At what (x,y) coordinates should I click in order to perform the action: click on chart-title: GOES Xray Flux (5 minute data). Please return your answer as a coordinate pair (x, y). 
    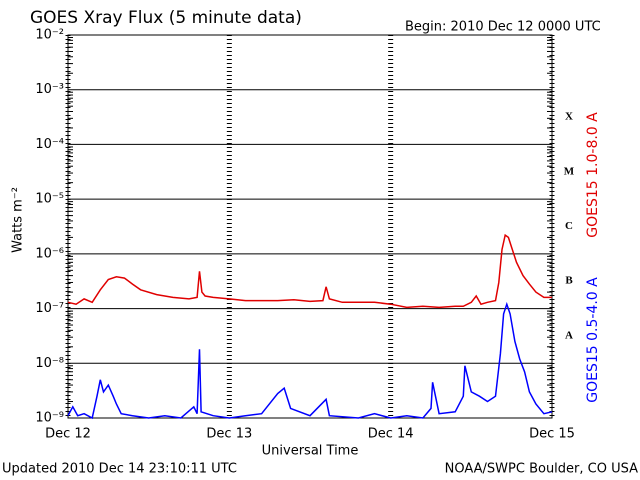
    Looking at the image, I should click on (166, 18).